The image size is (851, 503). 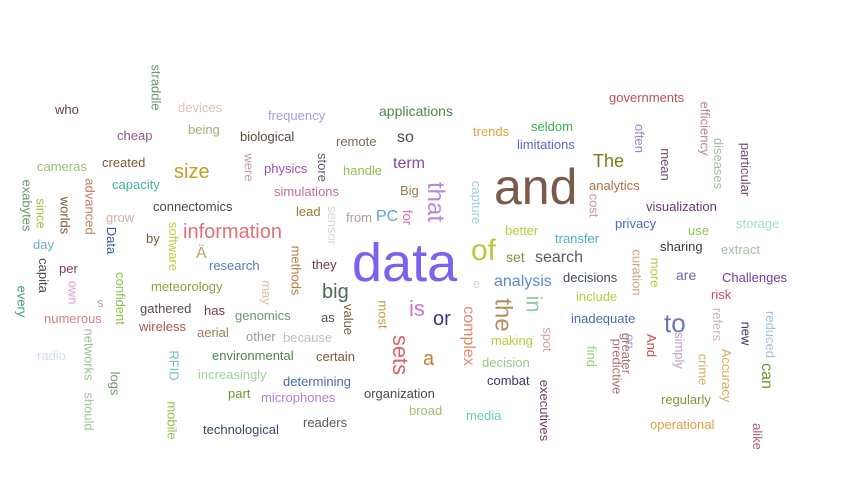 I want to click on word: new, so click(x=746, y=333).